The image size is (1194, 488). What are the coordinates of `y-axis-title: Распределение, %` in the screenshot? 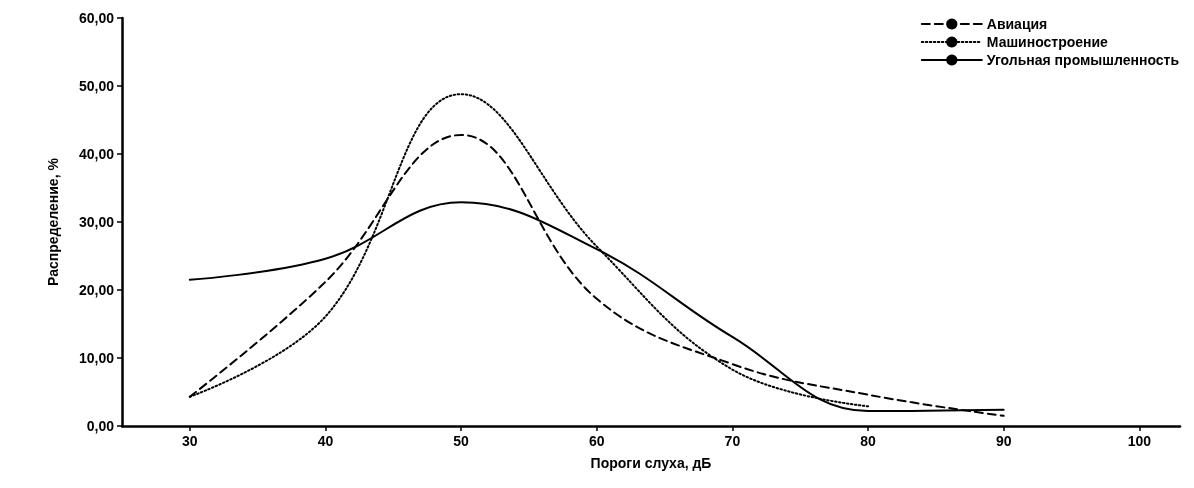 It's located at (53, 221).